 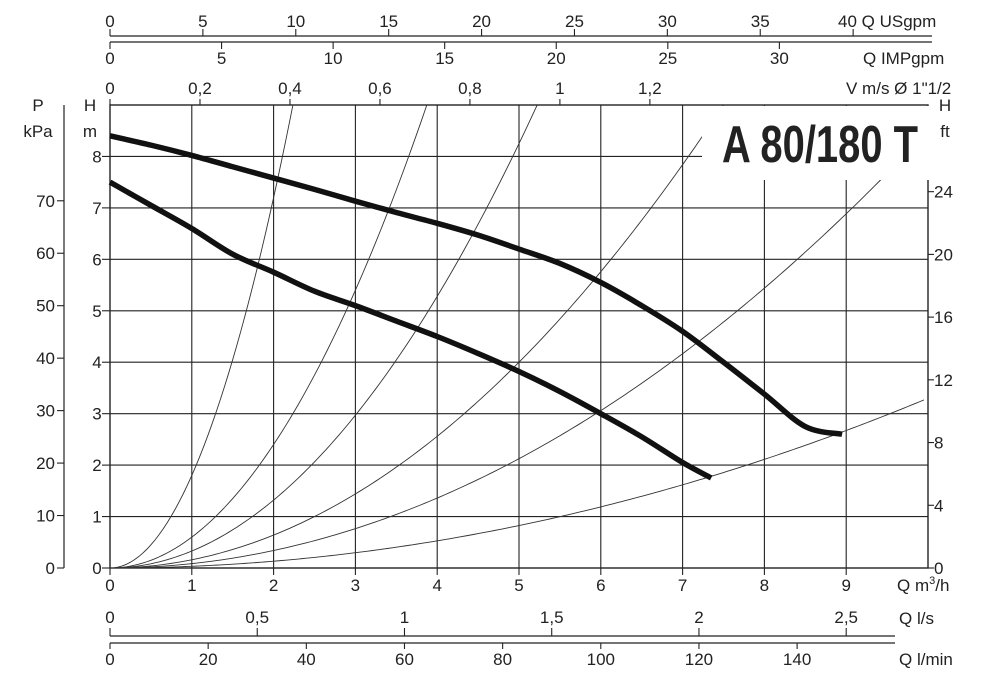 I want to click on kpa-axis-unit: kPa, so click(x=38, y=131).